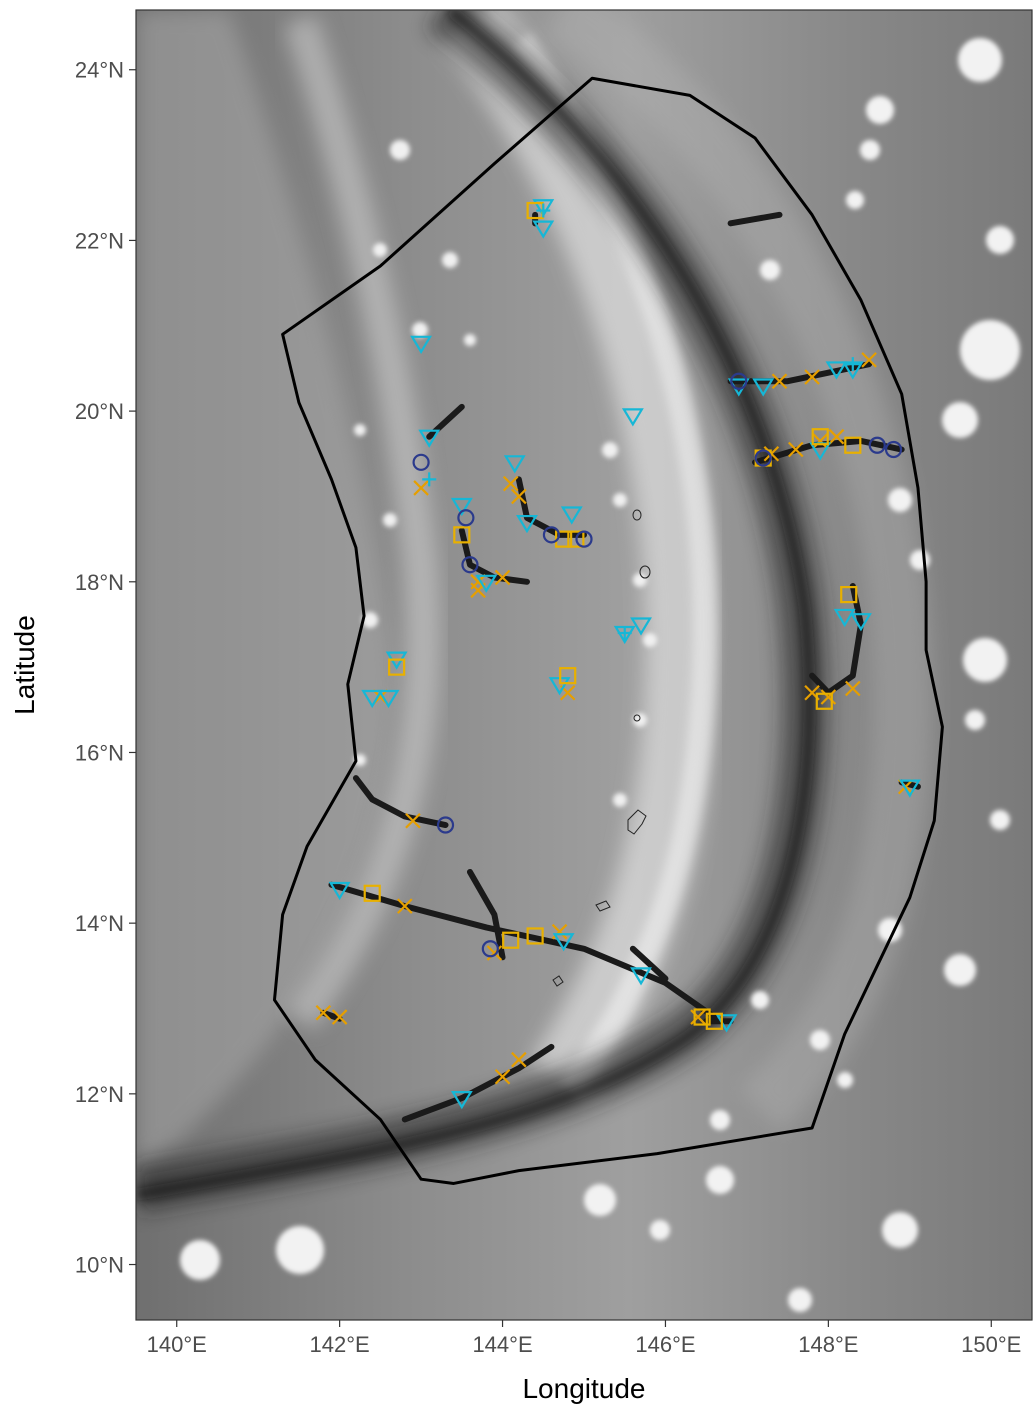 The image size is (1034, 1408). I want to click on y-tick-label: 20°N, so click(99, 411).